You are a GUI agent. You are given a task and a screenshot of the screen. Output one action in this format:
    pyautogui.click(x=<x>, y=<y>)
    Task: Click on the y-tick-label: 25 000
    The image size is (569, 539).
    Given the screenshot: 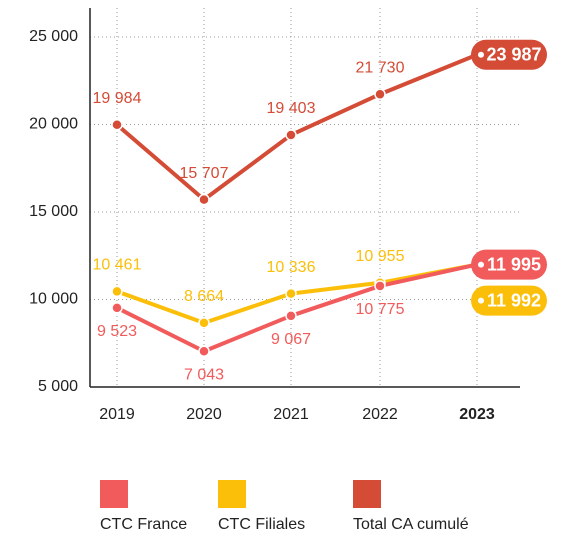 What is the action you would take?
    pyautogui.click(x=53, y=36)
    